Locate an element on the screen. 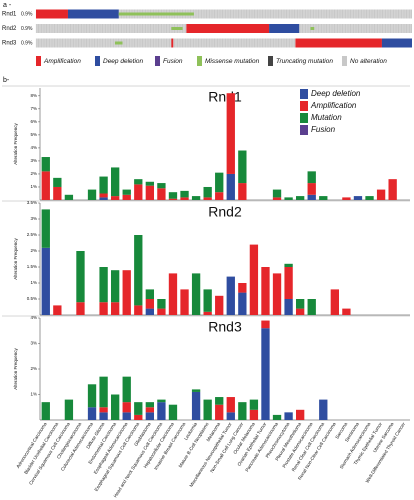  y-tick-label: 1% is located at coordinates (33, 186).